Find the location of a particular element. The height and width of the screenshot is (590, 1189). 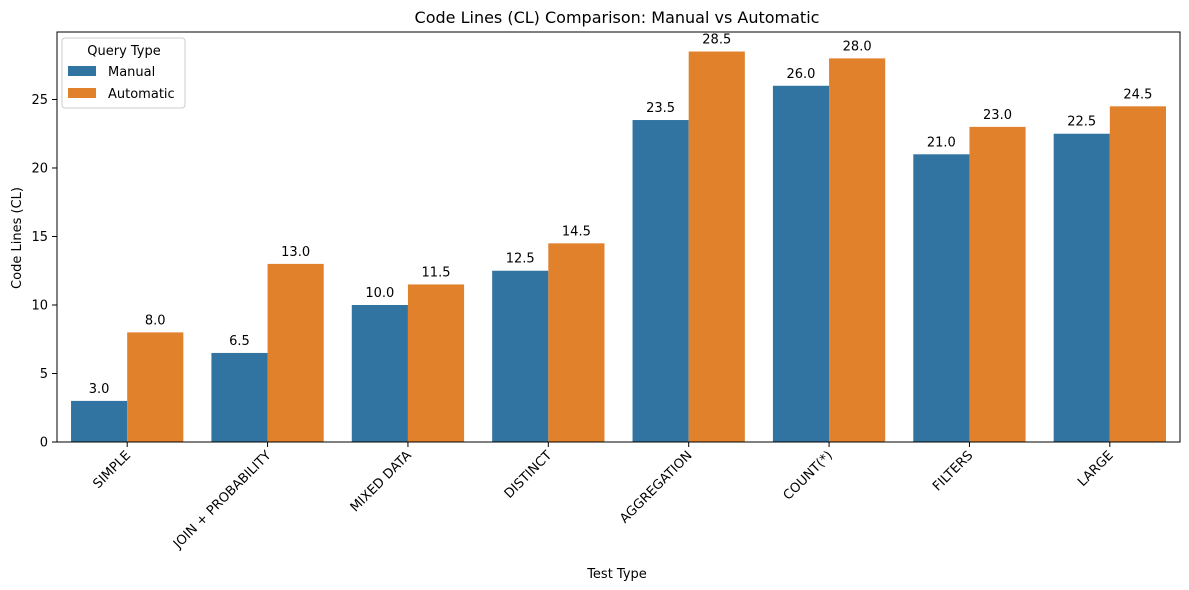

y-tick-label: 15 is located at coordinates (39, 237).